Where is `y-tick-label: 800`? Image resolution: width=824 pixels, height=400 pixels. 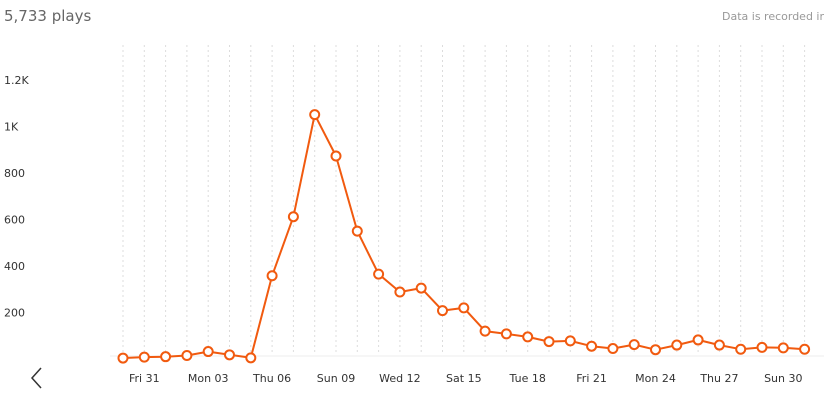 y-tick-label: 800 is located at coordinates (14, 173).